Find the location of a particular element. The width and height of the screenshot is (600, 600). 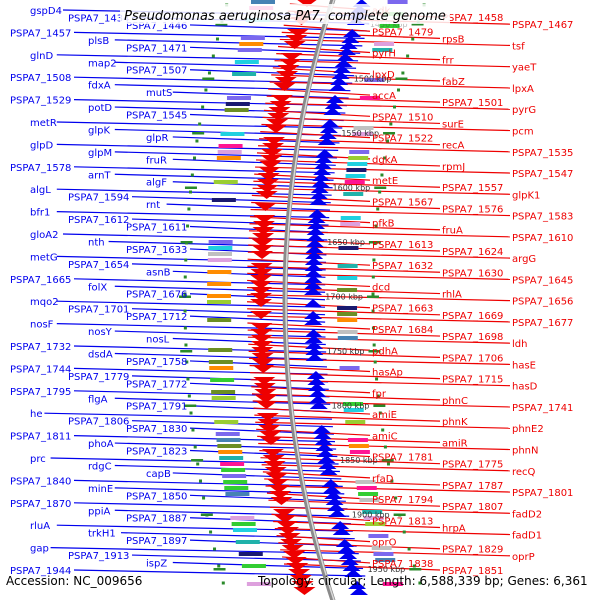

gene-label: glnD is located at coordinates (41, 56).